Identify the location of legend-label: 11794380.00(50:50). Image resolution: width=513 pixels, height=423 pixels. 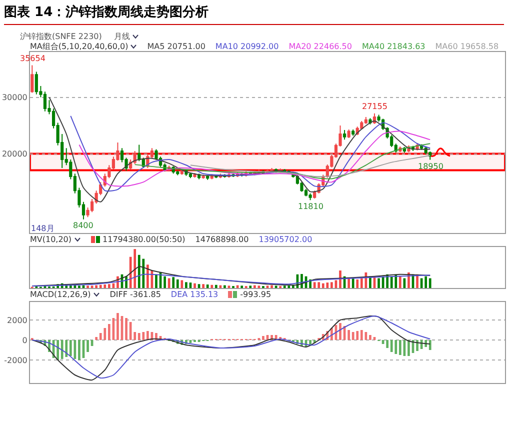
(144, 239).